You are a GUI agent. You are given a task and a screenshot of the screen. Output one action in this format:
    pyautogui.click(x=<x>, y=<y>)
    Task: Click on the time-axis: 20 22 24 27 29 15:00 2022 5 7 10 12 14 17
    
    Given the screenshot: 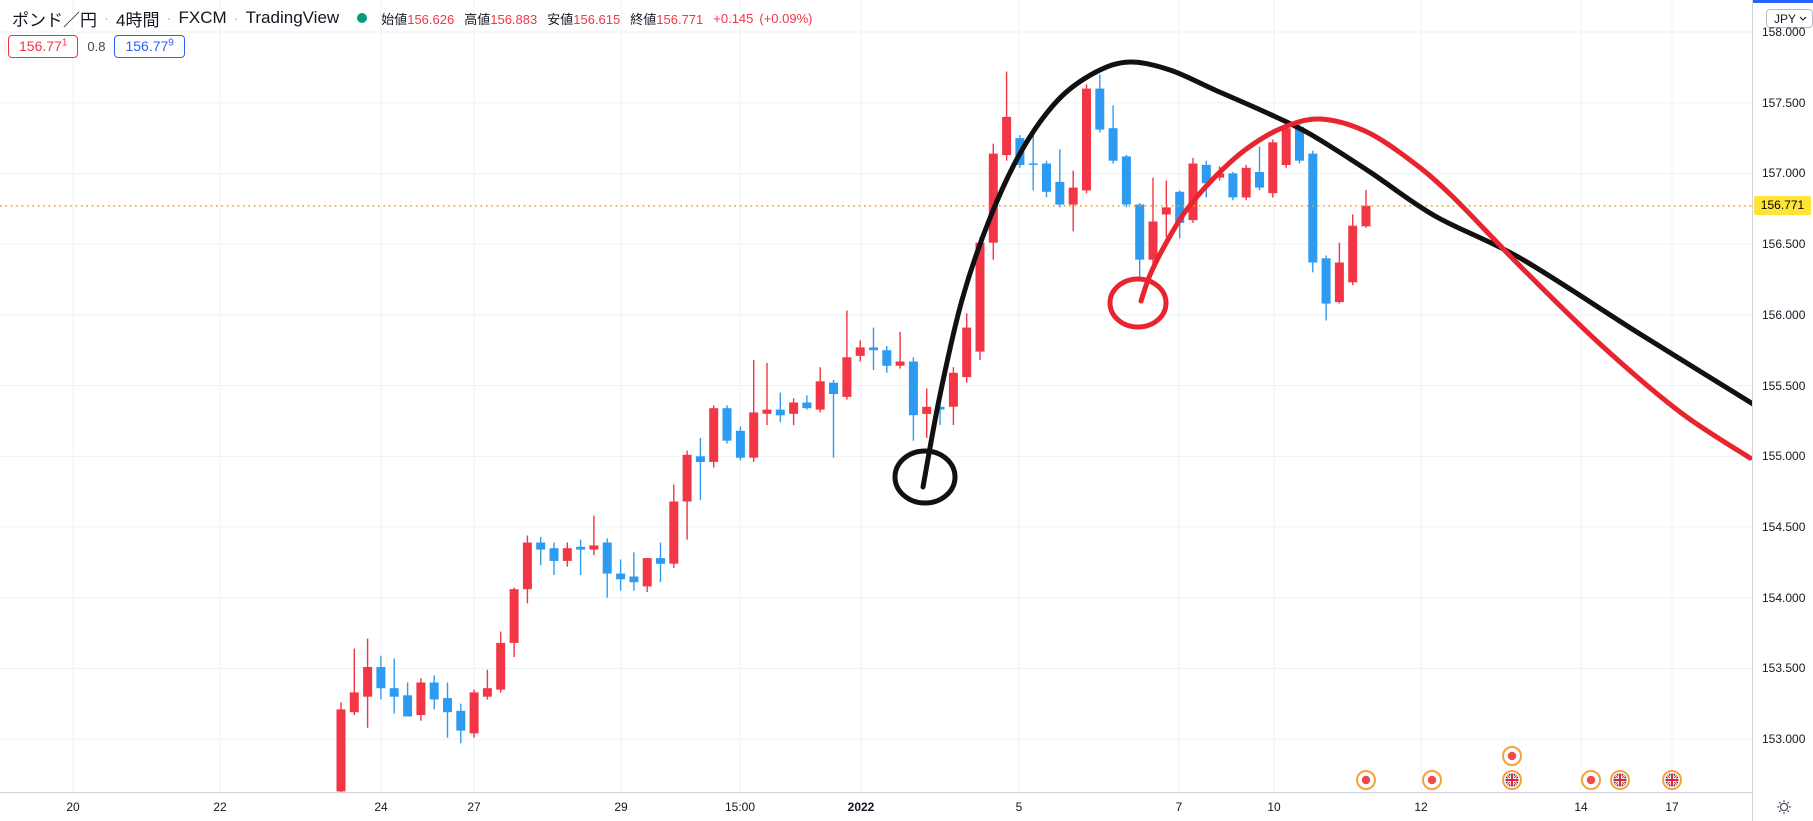 What is the action you would take?
    pyautogui.click(x=906, y=806)
    